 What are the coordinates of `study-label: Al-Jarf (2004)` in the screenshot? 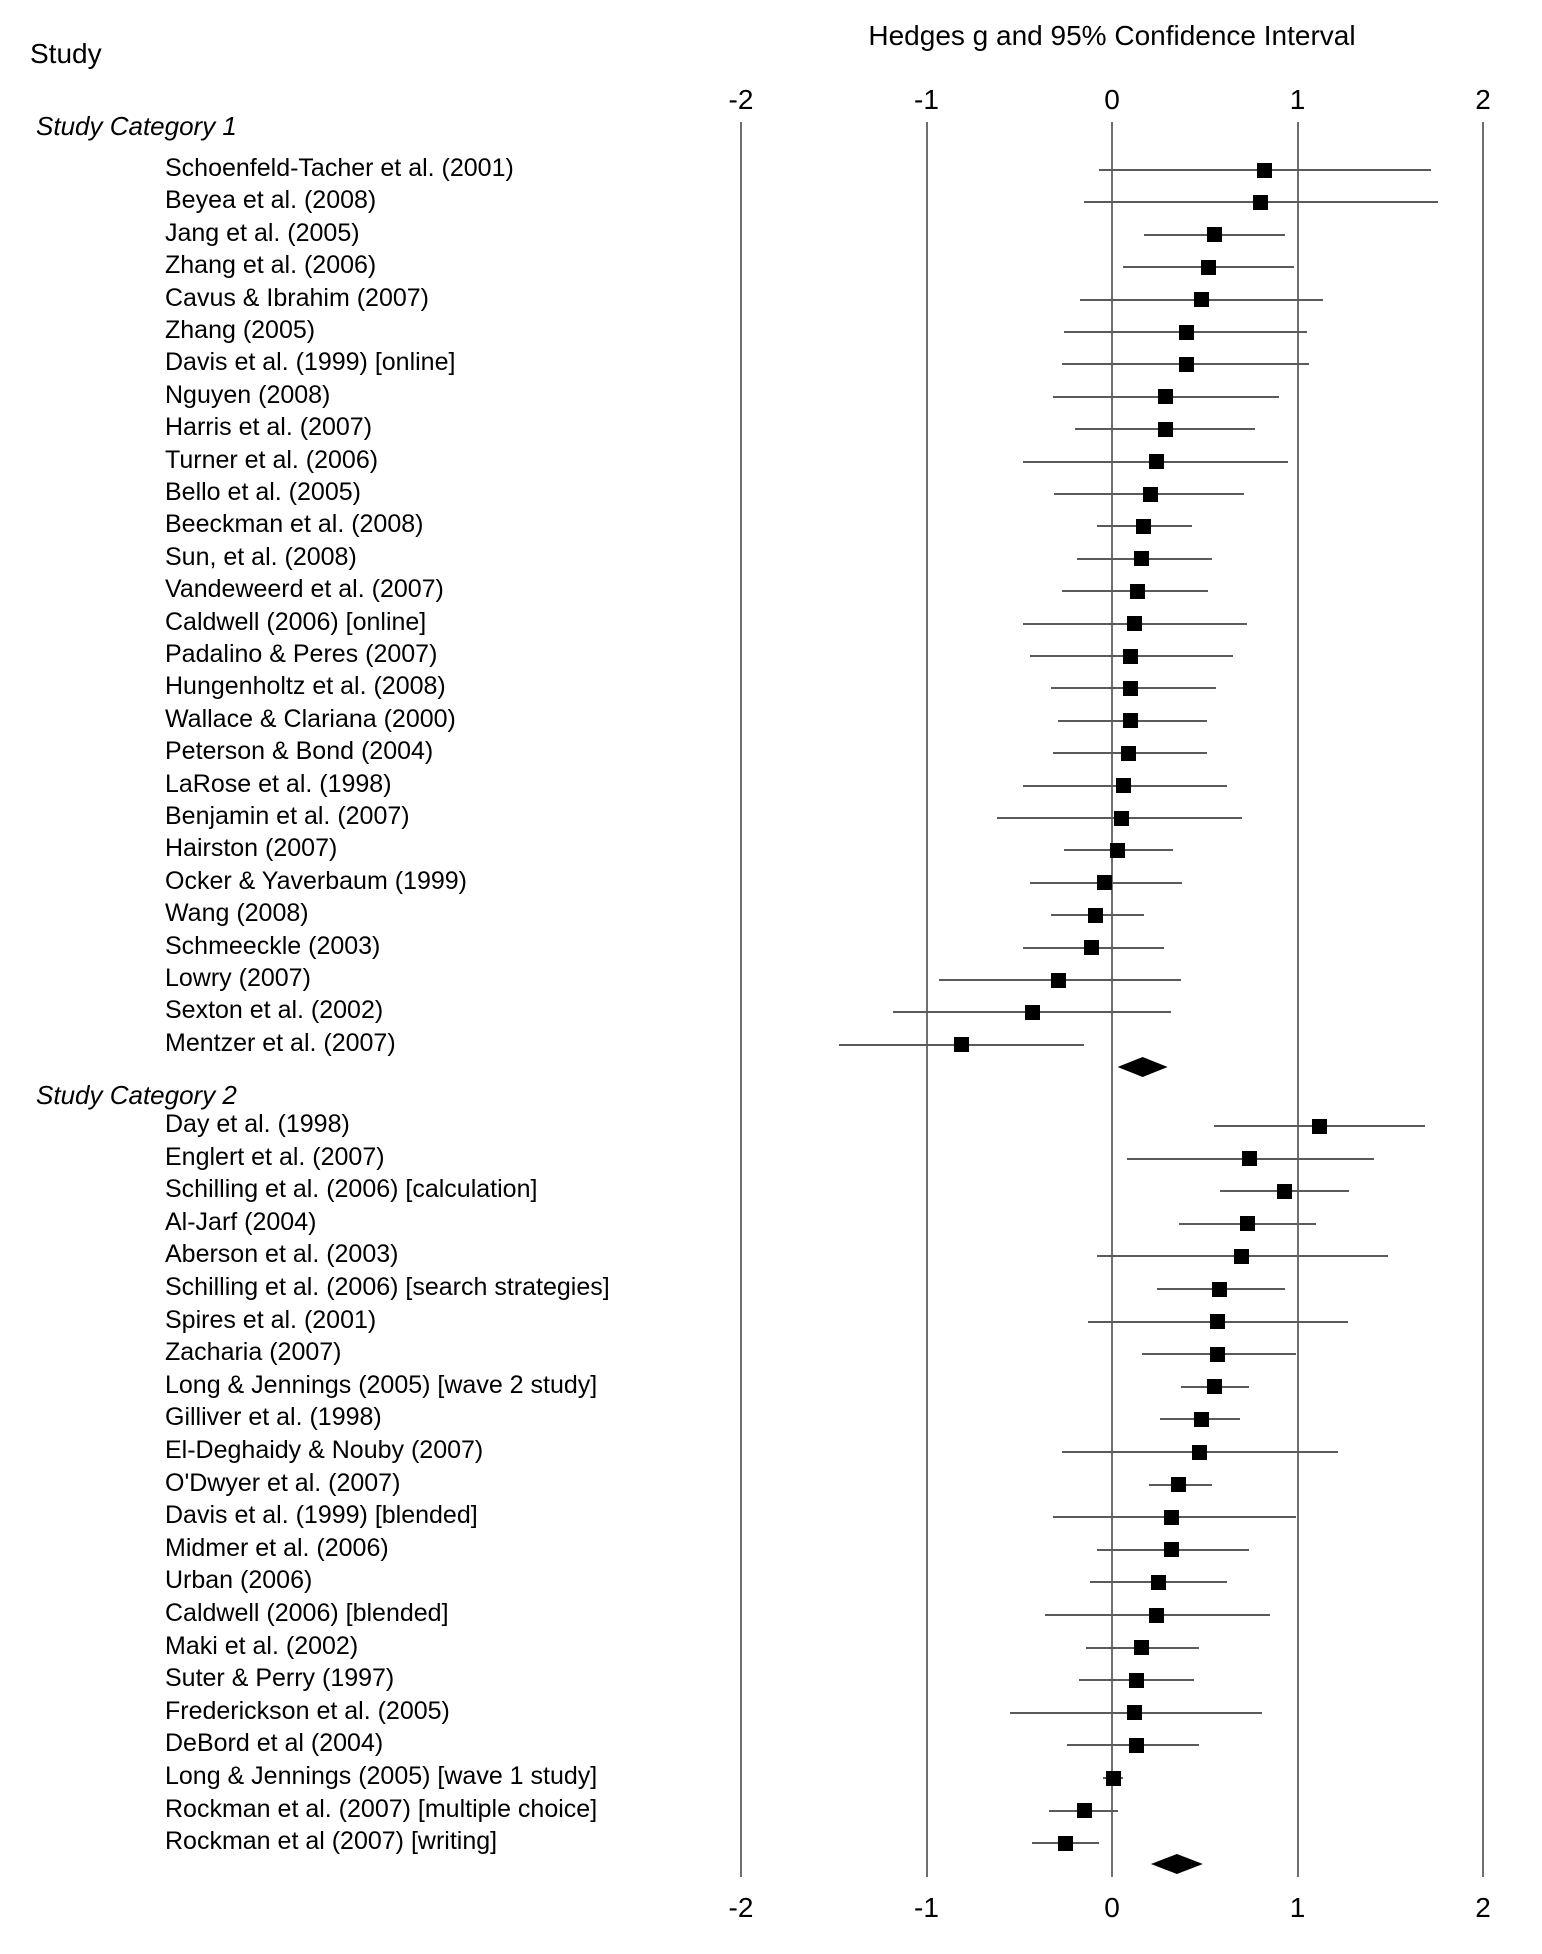 It's located at (241, 1221).